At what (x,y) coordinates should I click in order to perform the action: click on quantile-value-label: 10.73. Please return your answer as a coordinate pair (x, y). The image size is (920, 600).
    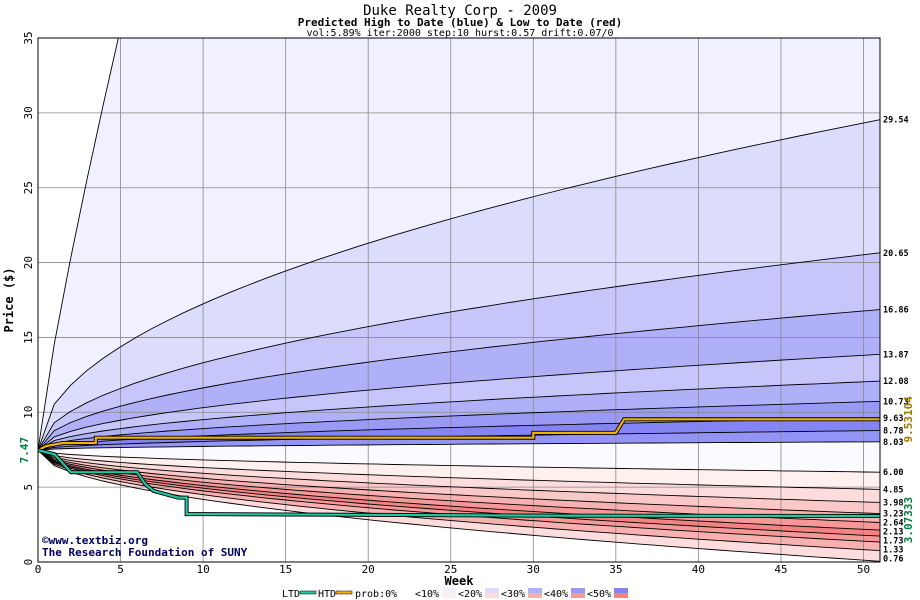
    Looking at the image, I should click on (896, 402).